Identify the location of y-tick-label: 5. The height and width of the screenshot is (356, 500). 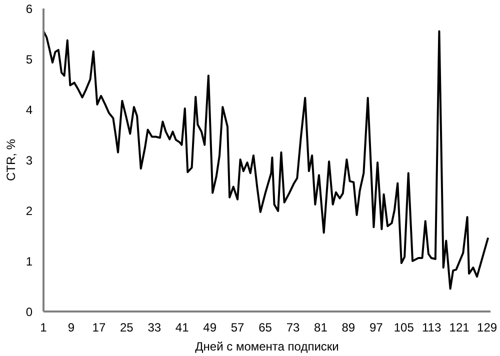
(29, 59).